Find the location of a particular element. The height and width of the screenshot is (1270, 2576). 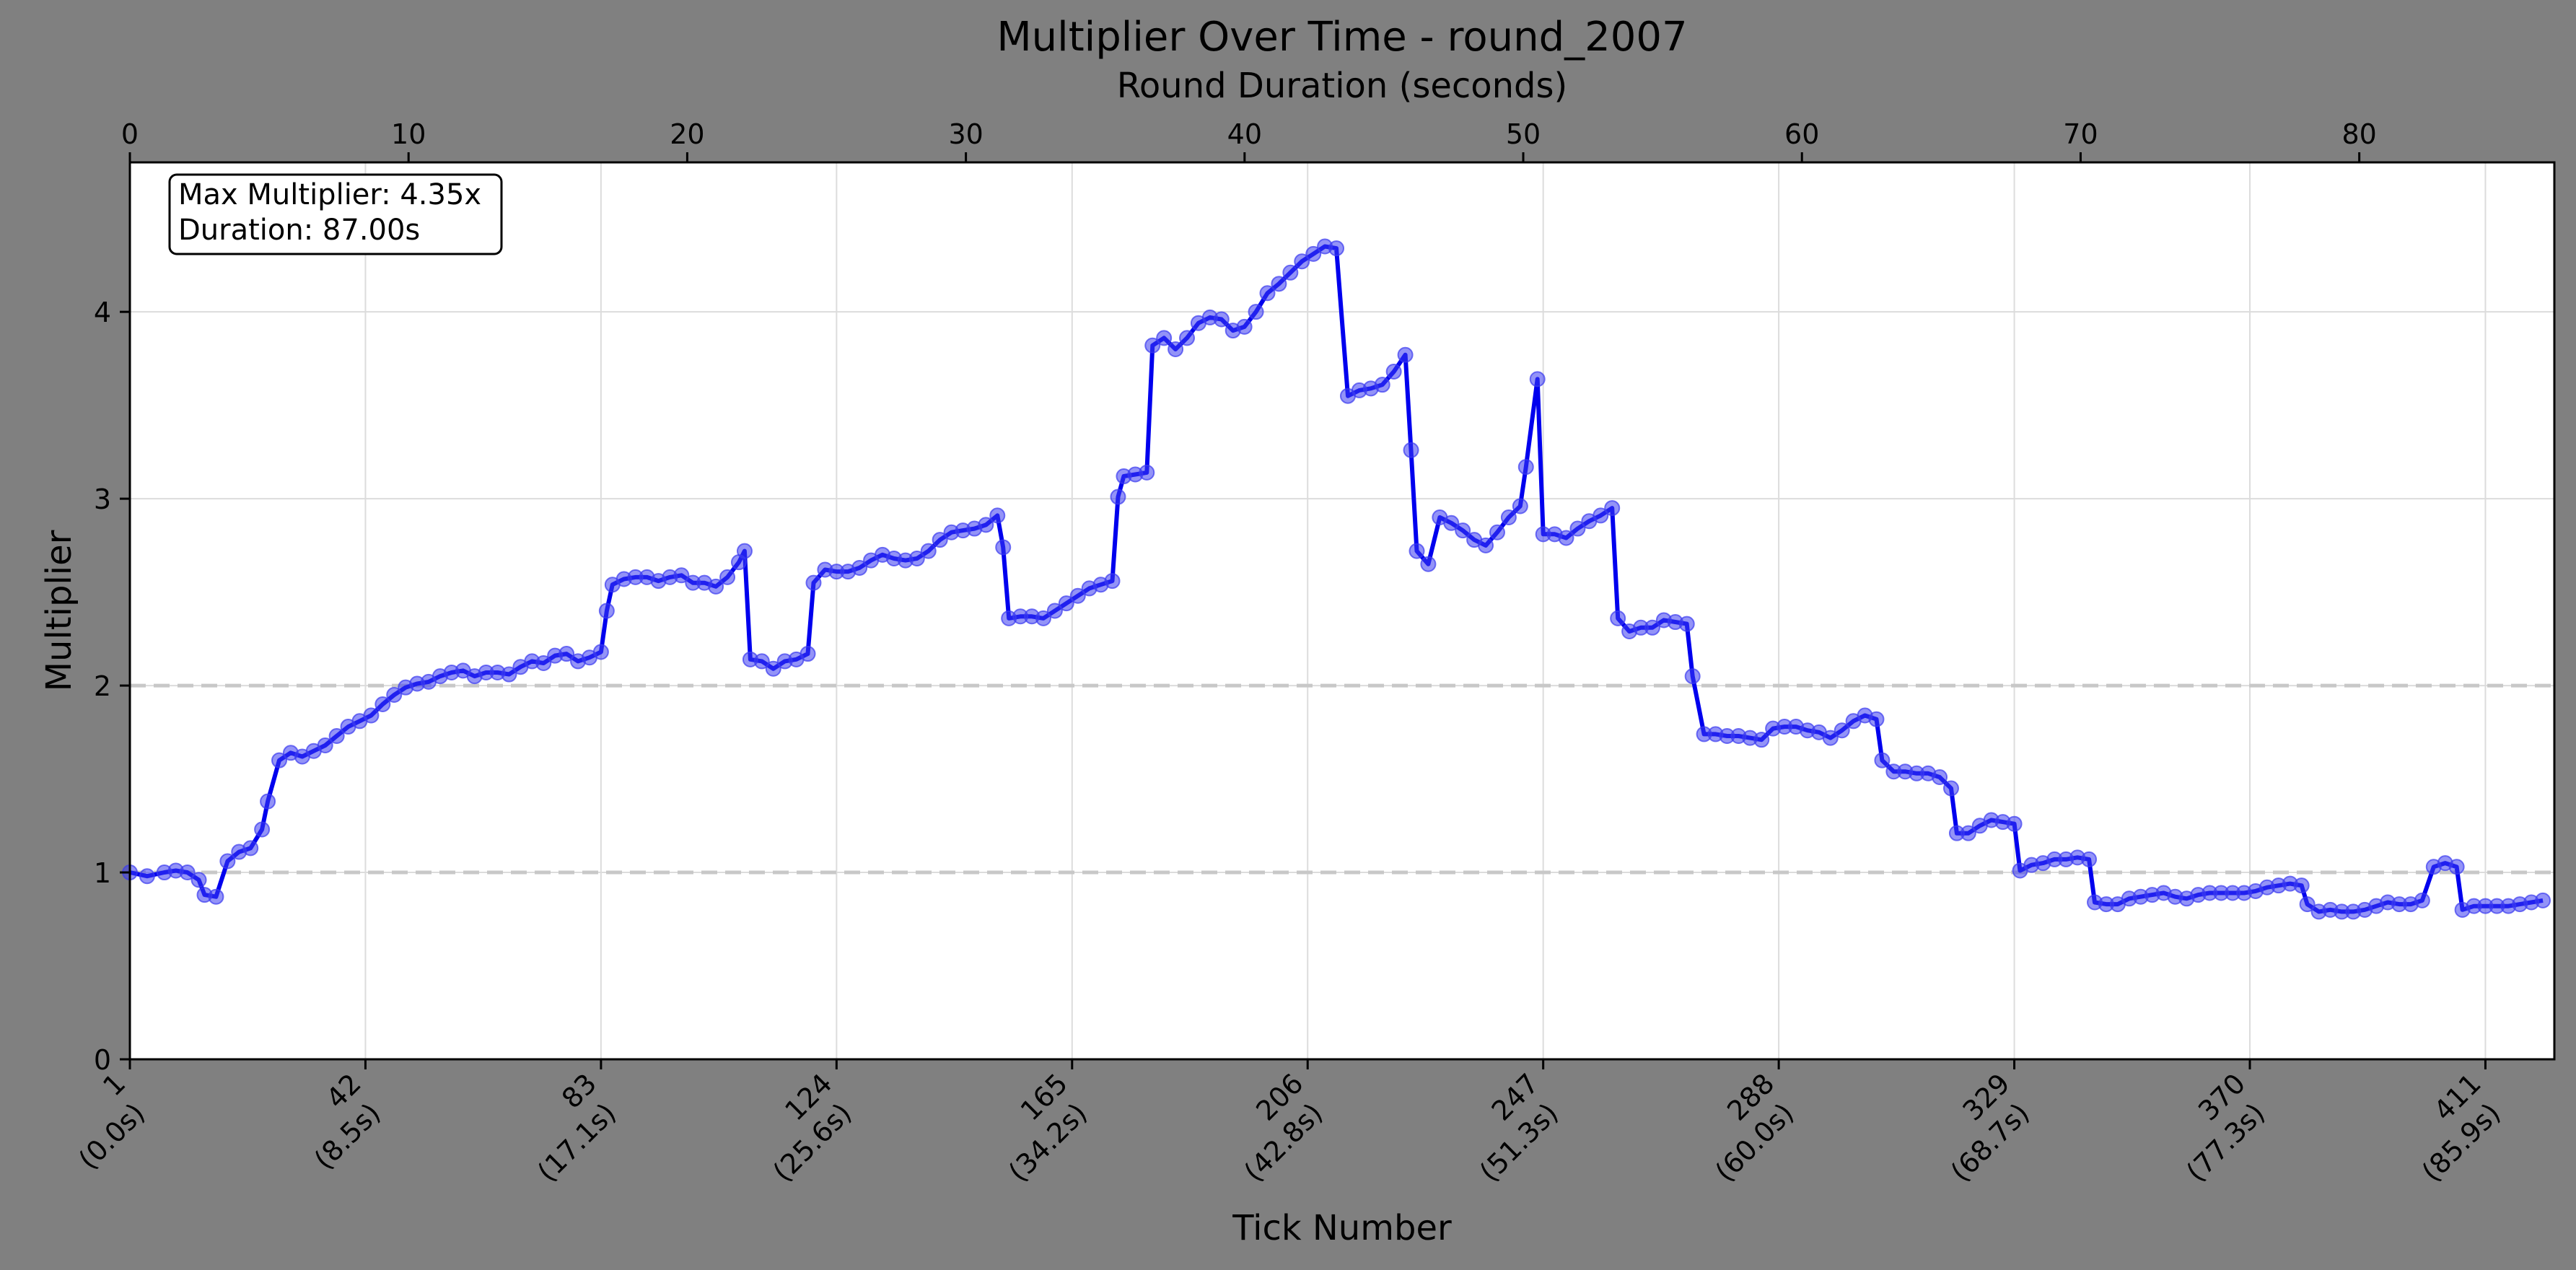

annotation-duration: Duration: 87.00s is located at coordinates (299, 230).